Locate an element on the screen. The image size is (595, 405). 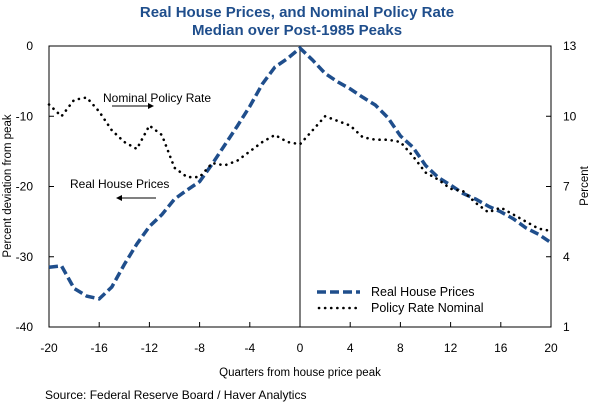
annotation-real-house-prices: Real House Prices is located at coordinates (119, 184).